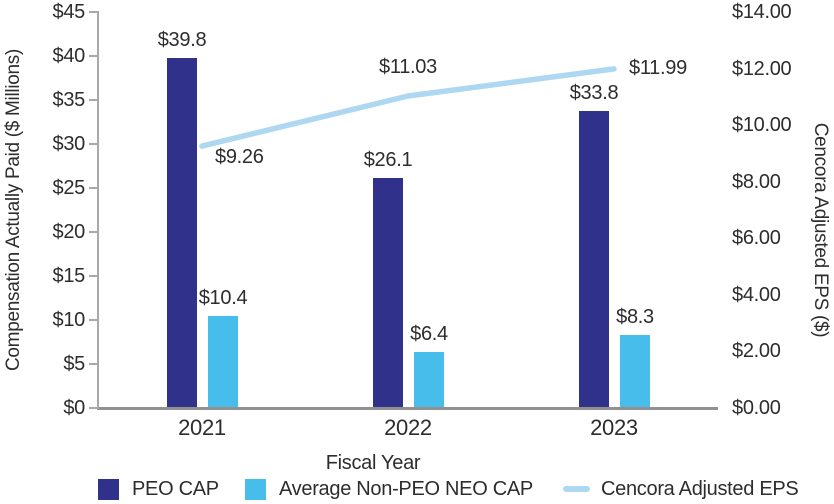  I want to click on bar-value-label: $26.1, so click(388, 160).